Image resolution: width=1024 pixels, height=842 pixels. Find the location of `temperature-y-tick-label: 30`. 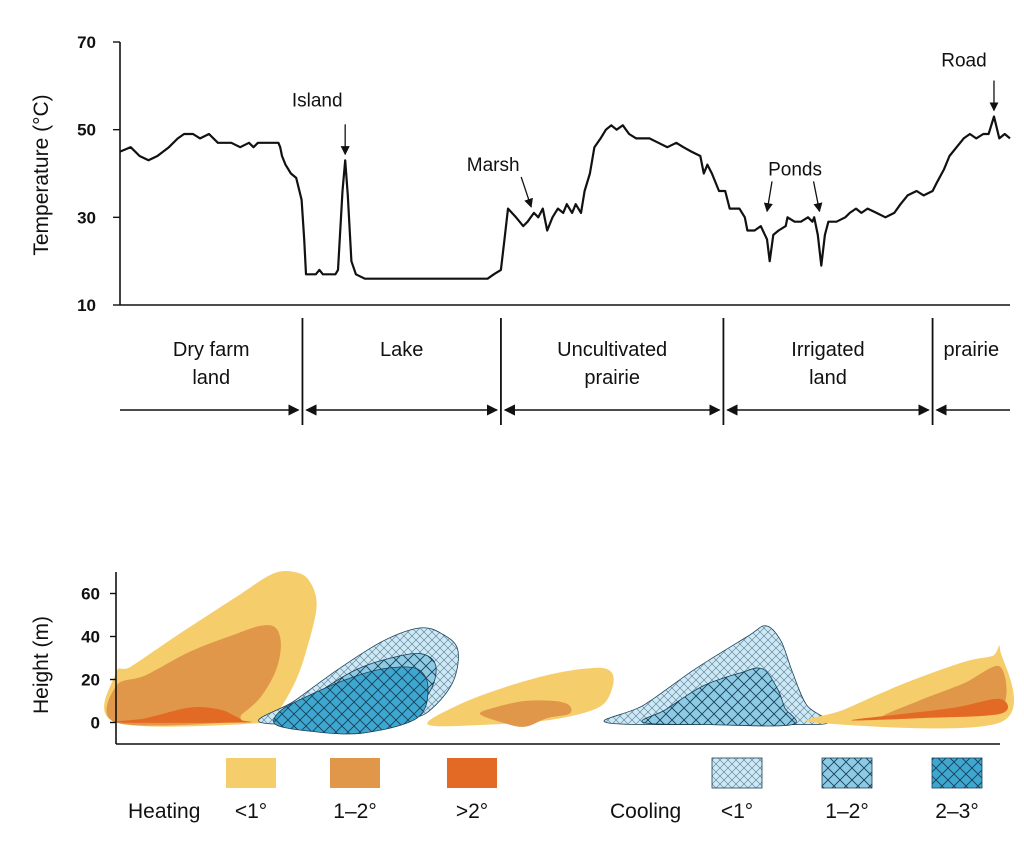

temperature-y-tick-label: 30 is located at coordinates (86, 217).